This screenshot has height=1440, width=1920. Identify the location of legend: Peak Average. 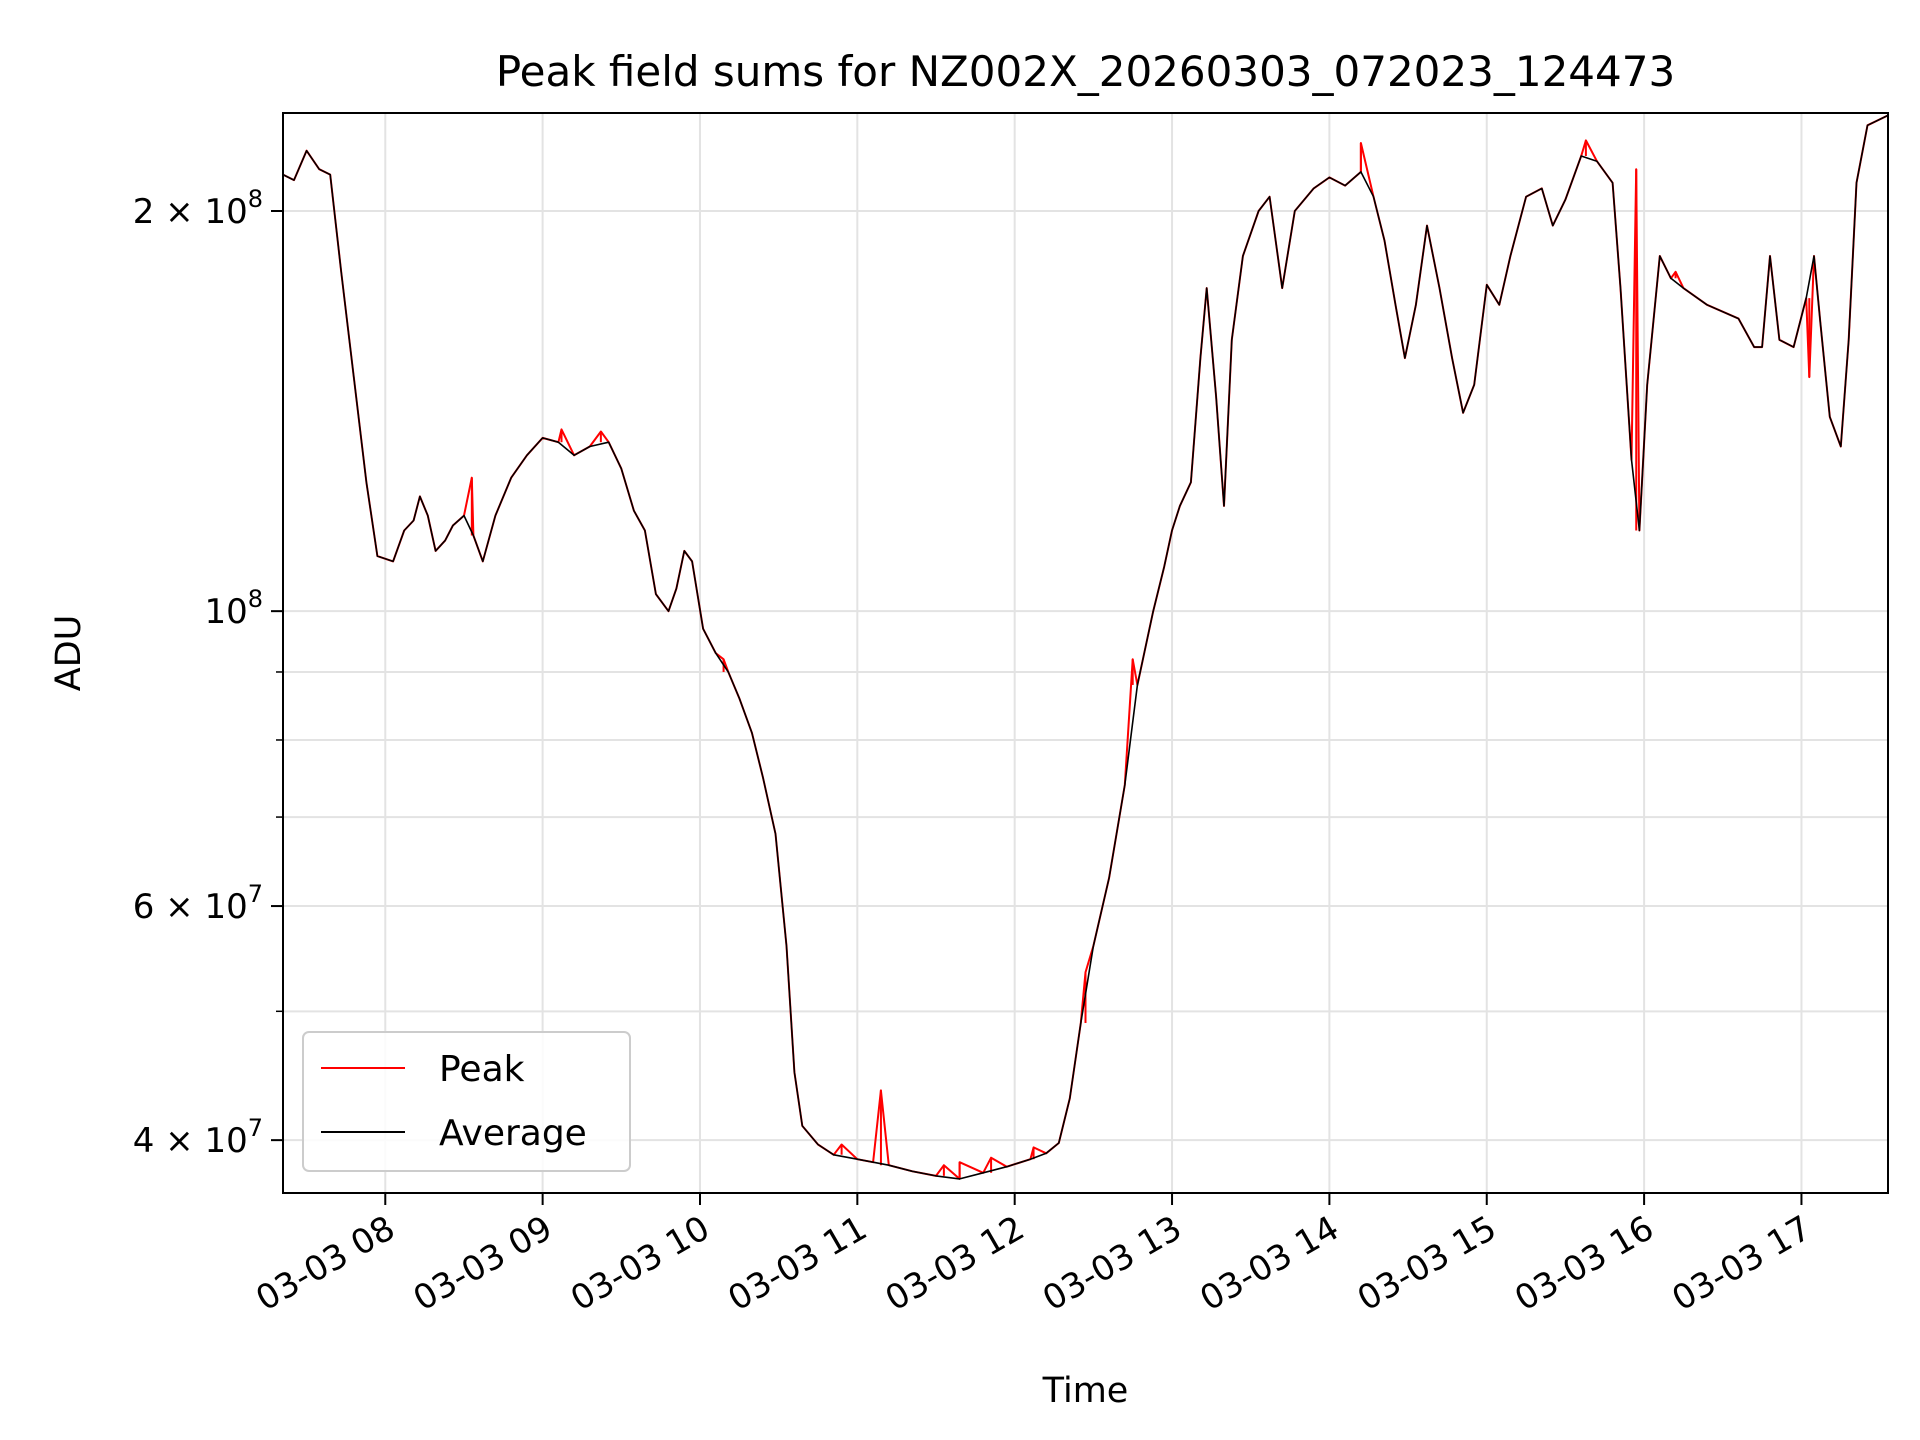
(466, 1101).